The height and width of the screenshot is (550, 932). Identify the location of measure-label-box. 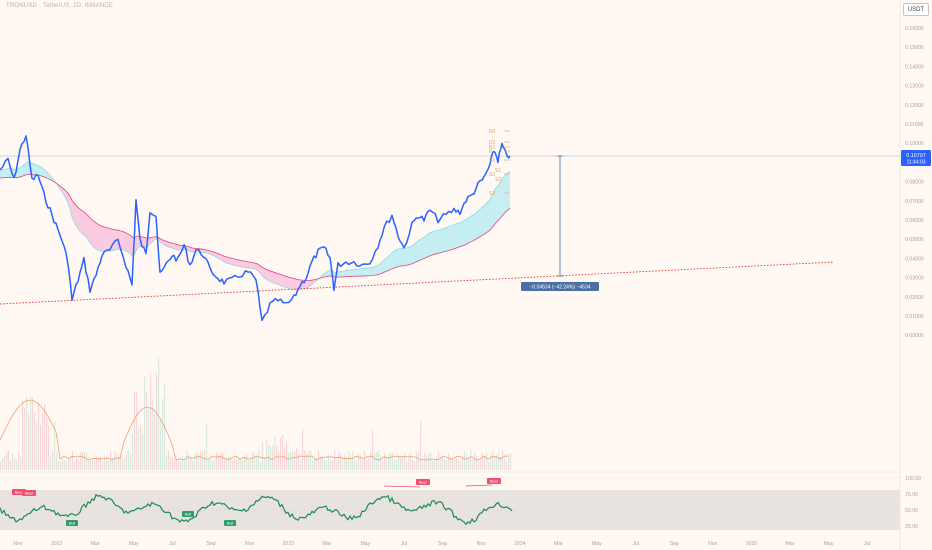
(560, 286).